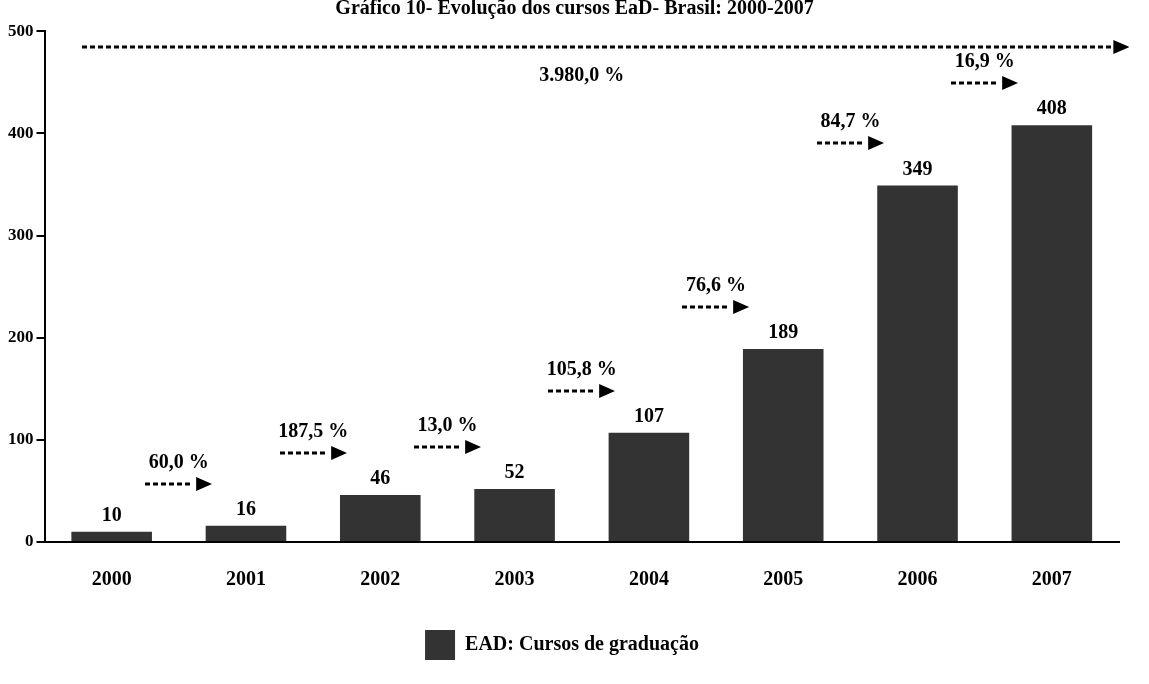  I want to click on annotation: 187,5 %, so click(313, 430).